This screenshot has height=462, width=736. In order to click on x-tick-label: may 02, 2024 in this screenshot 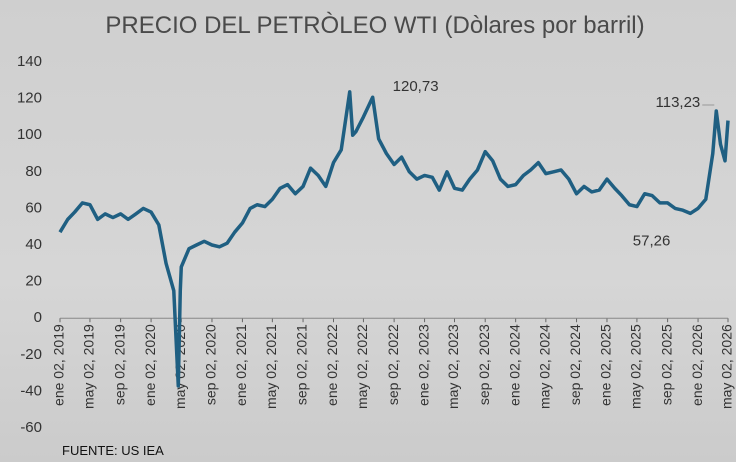, I will do `click(545, 366)`.